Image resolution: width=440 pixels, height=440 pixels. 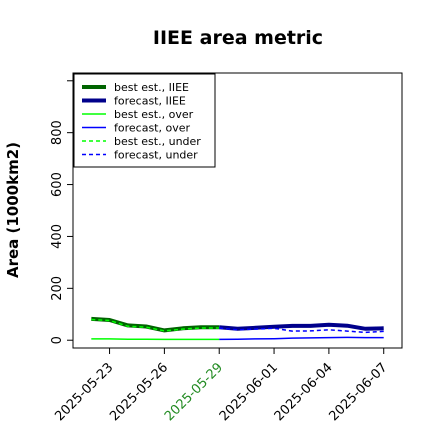 What do you see at coordinates (13, 210) in the screenshot?
I see `y-axis-label: Area (1000km2)` at bounding box center [13, 210].